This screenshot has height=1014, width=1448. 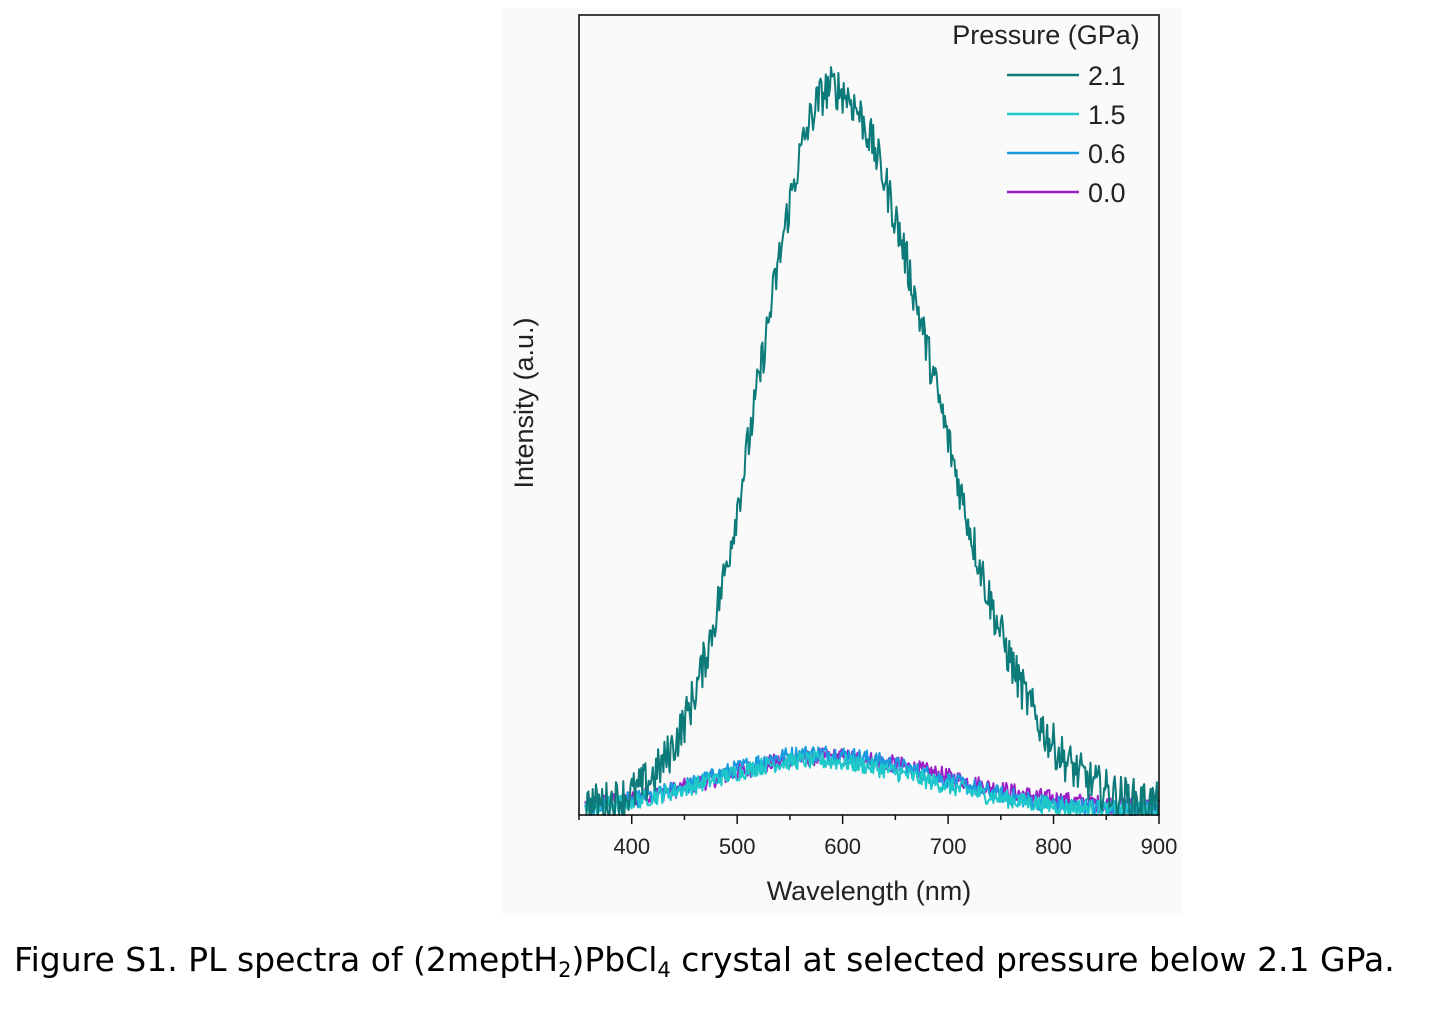 What do you see at coordinates (614, 959) in the screenshot?
I see `caption-middle: )PbCl` at bounding box center [614, 959].